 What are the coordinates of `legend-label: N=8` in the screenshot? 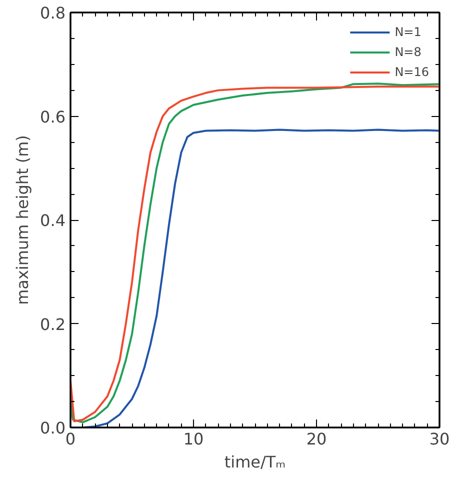 It's located at (408, 52).